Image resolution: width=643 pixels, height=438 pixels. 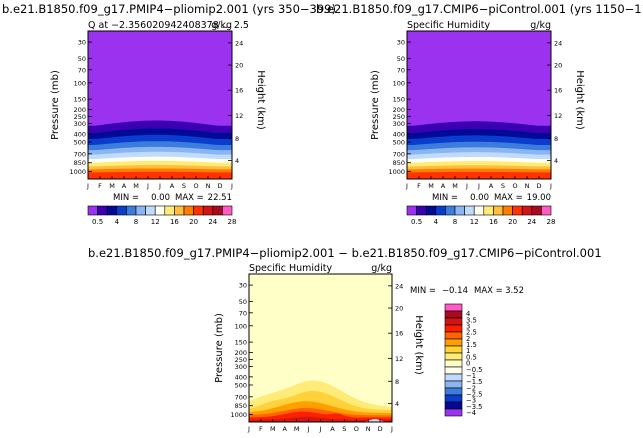 I want to click on panel-picontrol-ylabel-right: Height (km), so click(x=579, y=100).